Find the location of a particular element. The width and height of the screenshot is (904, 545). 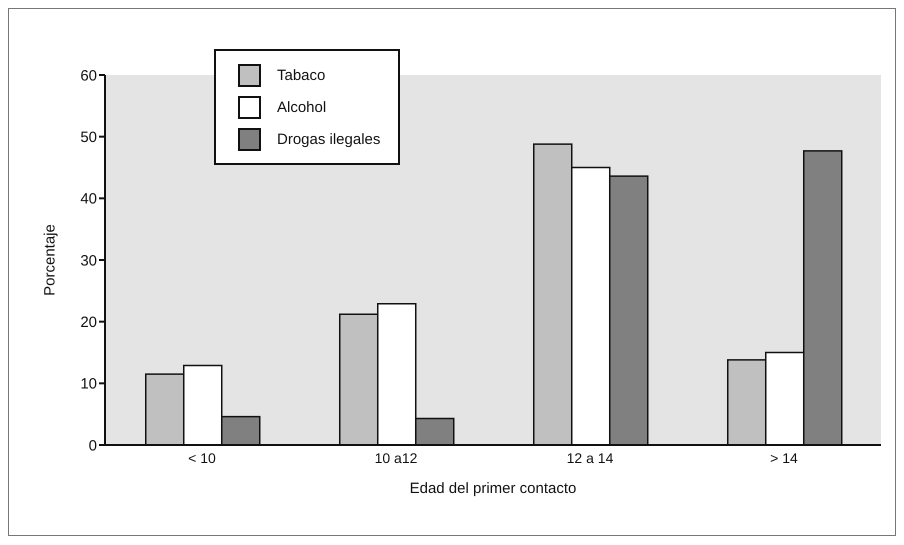

x-tick-label: 12 a 14 is located at coordinates (590, 458).